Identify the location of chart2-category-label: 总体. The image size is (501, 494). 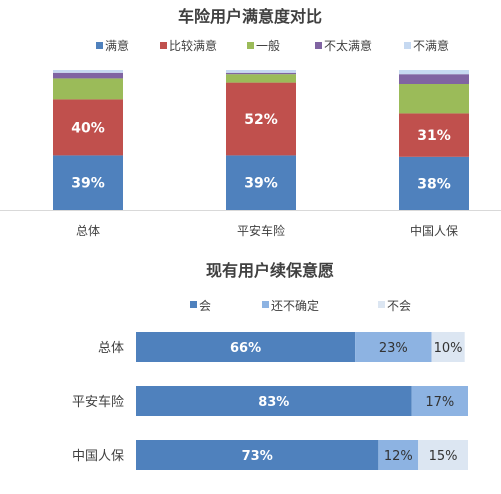
(111, 348).